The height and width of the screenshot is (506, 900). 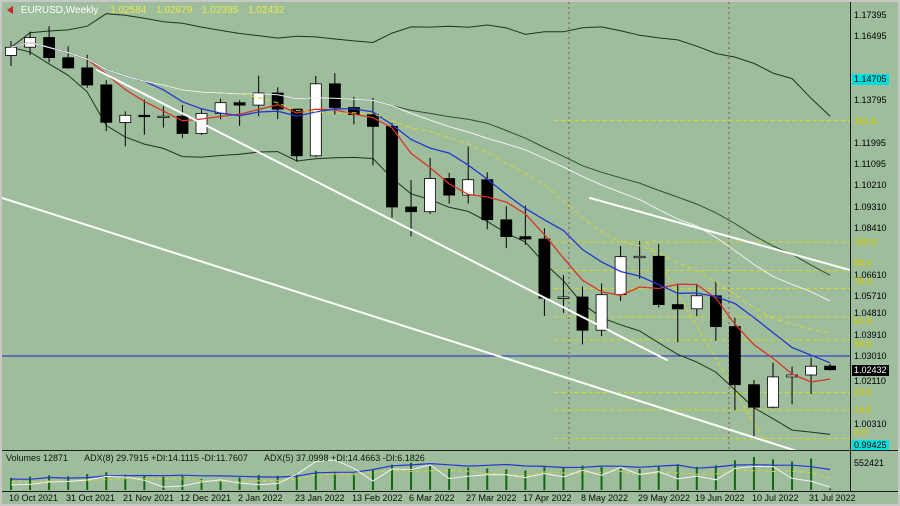 I want to click on date-label: 27 Mar 2022, so click(x=491, y=498).